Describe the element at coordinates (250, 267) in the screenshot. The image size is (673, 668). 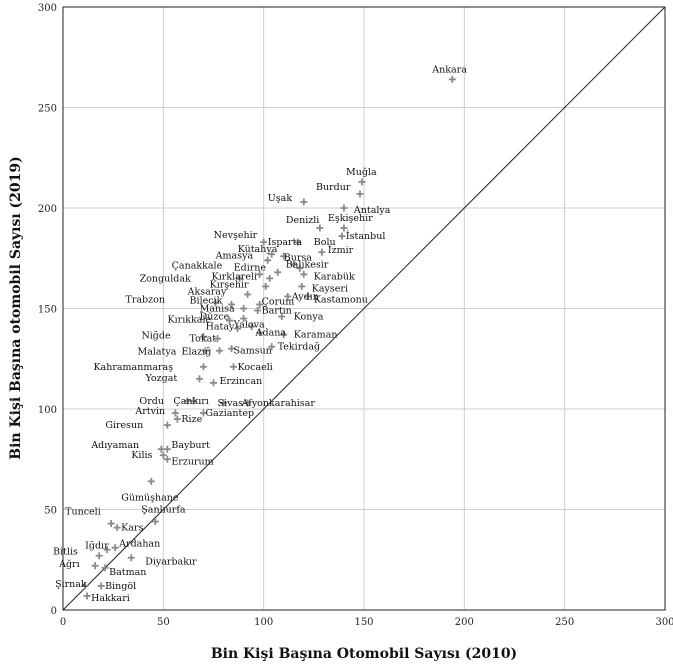
I see `point-label: Edirne` at that location.